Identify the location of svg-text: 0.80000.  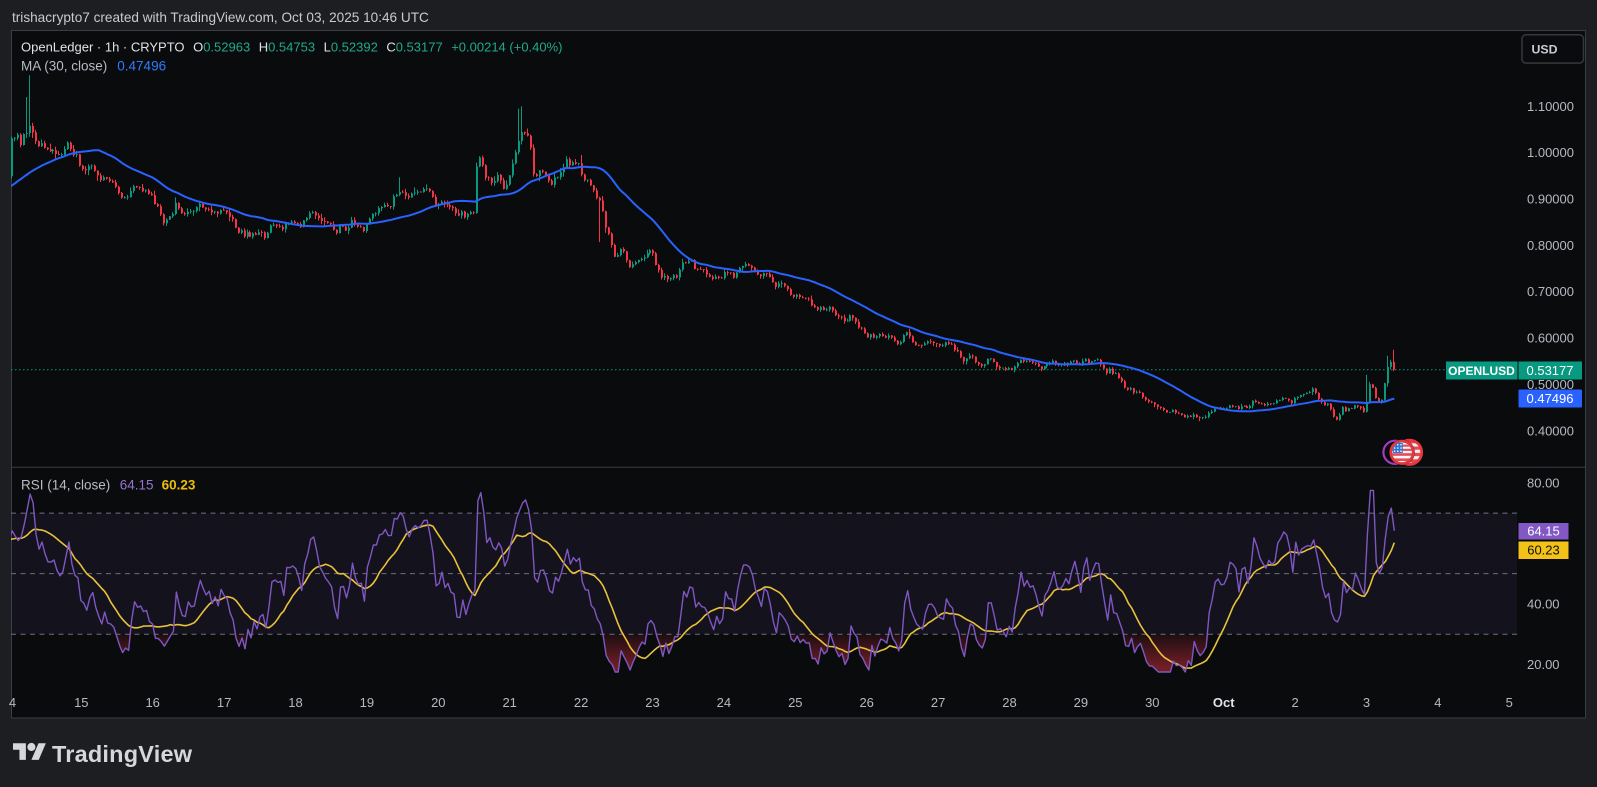
(1550, 245).